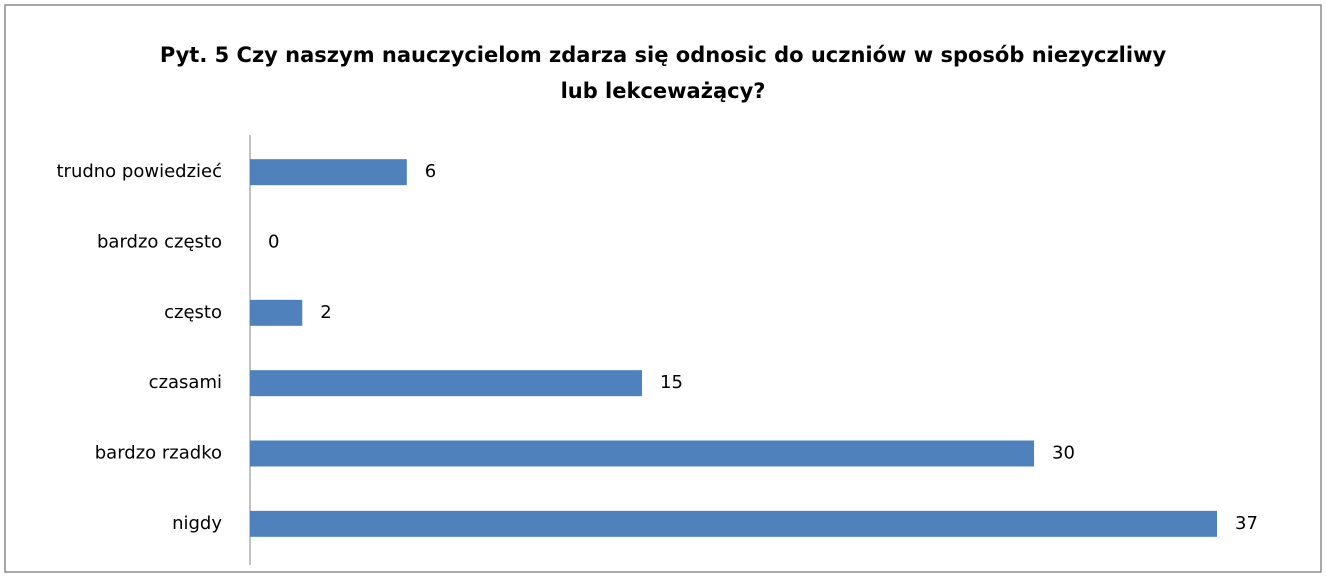  I want to click on data-label: 6, so click(430, 171).